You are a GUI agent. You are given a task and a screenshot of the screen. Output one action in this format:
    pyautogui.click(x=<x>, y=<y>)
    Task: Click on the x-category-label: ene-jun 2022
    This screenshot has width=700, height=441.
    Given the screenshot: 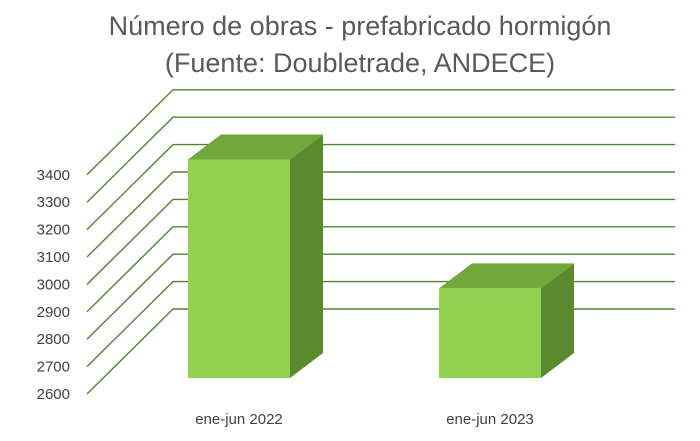 What is the action you would take?
    pyautogui.click(x=239, y=419)
    